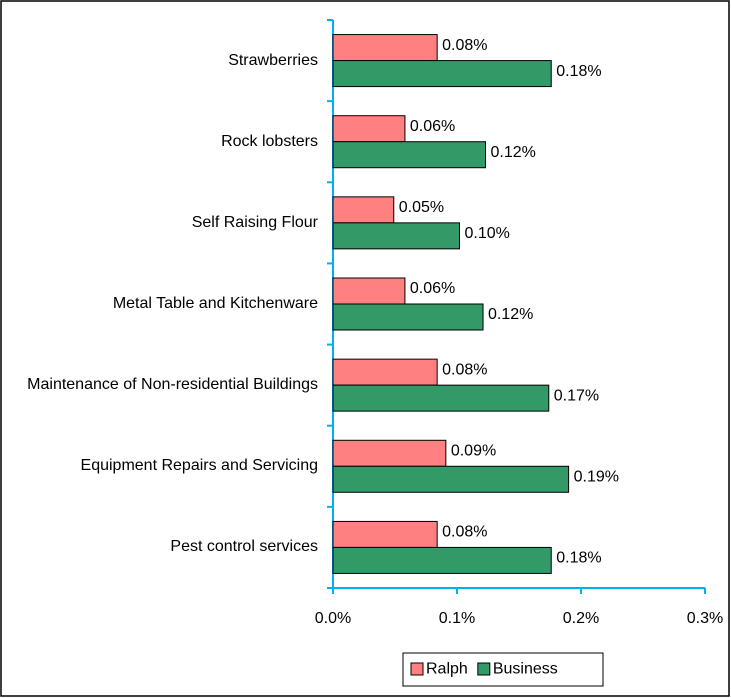  Describe the element at coordinates (273, 60) in the screenshot. I see `category-label: Strawberries` at that location.